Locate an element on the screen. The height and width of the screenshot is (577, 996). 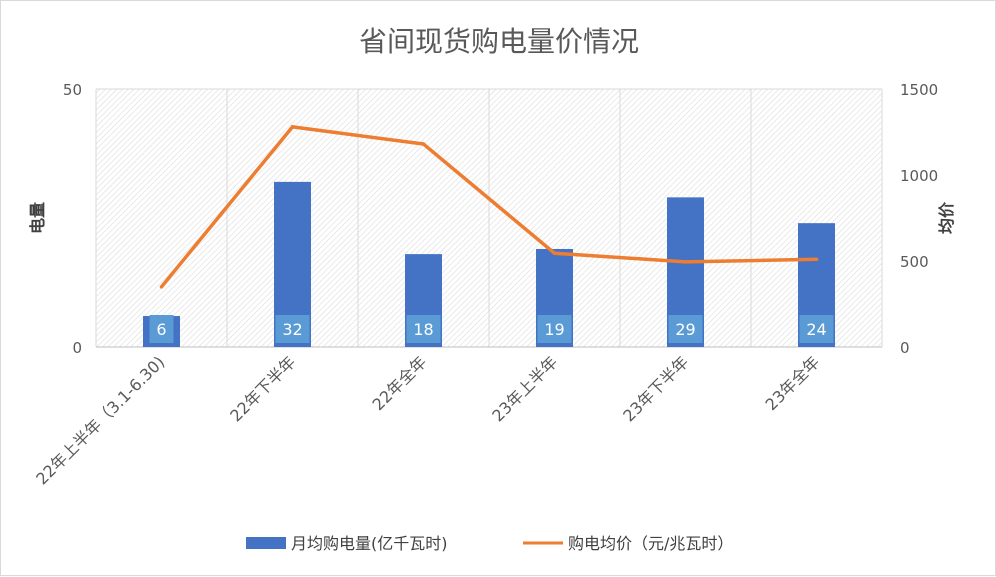
data-label: 6 is located at coordinates (161, 329).